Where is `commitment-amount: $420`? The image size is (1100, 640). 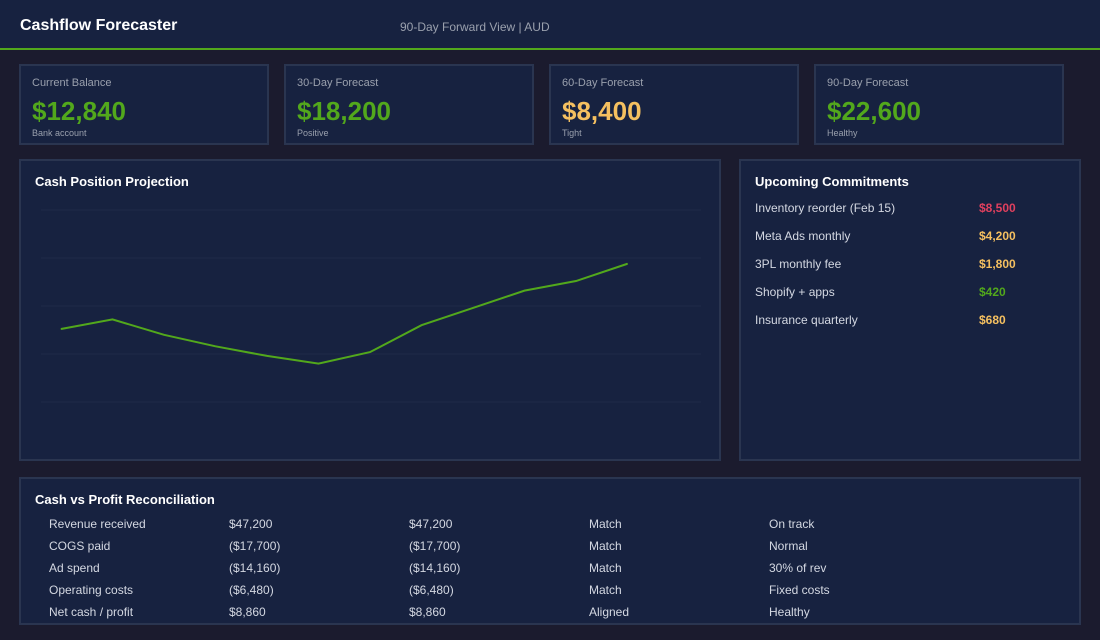
commitment-amount: $420 is located at coordinates (992, 292).